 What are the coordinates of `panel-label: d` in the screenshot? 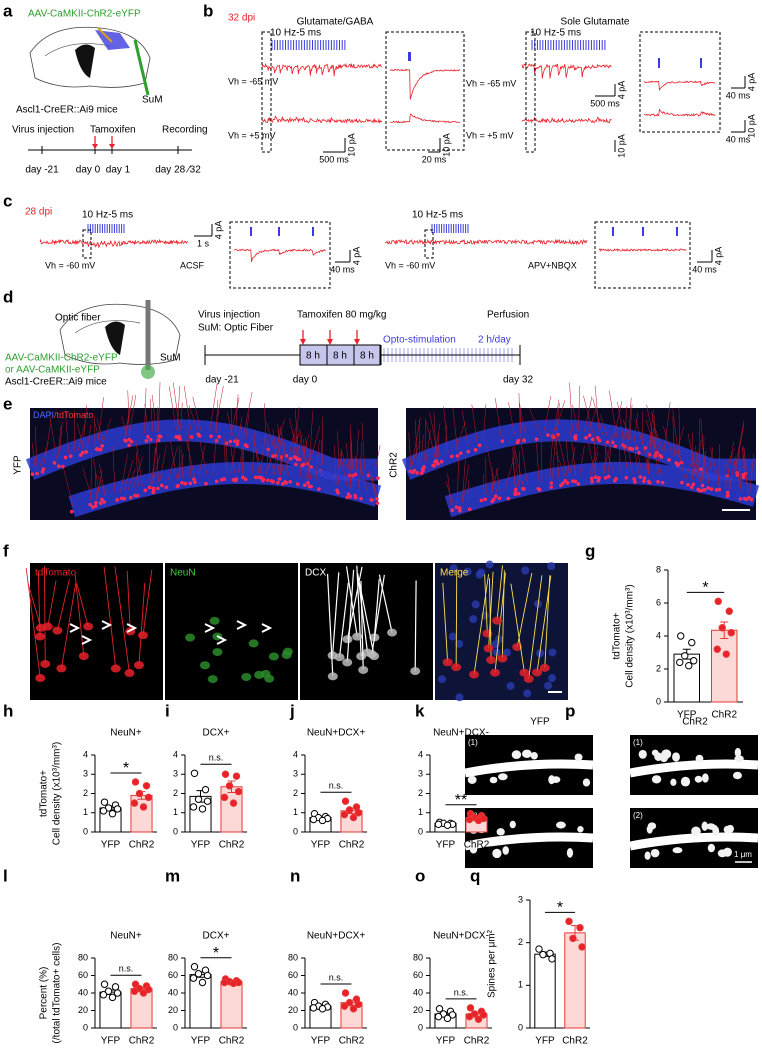 It's located at (8, 296).